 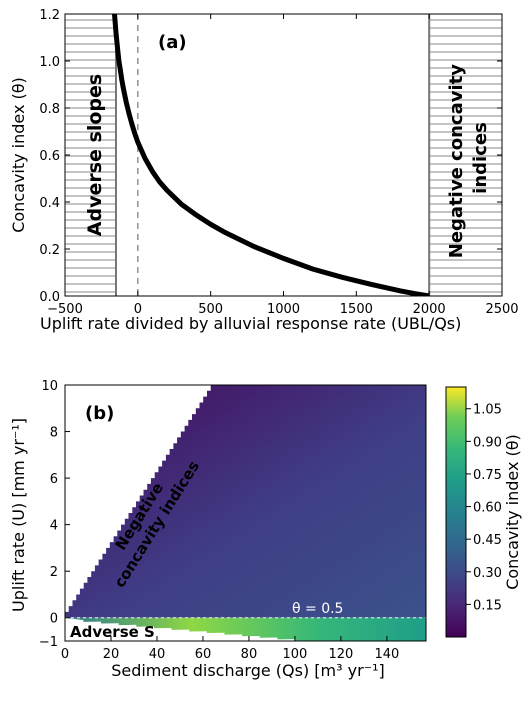 I want to click on panel-b-xtick-label: 100, so click(x=295, y=654).